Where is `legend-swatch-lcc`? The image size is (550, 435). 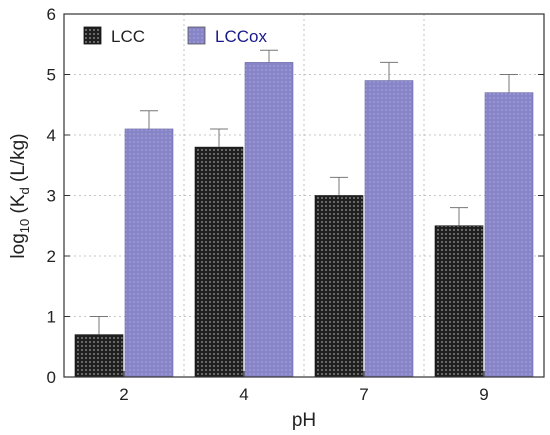 legend-swatch-lcc is located at coordinates (92, 35).